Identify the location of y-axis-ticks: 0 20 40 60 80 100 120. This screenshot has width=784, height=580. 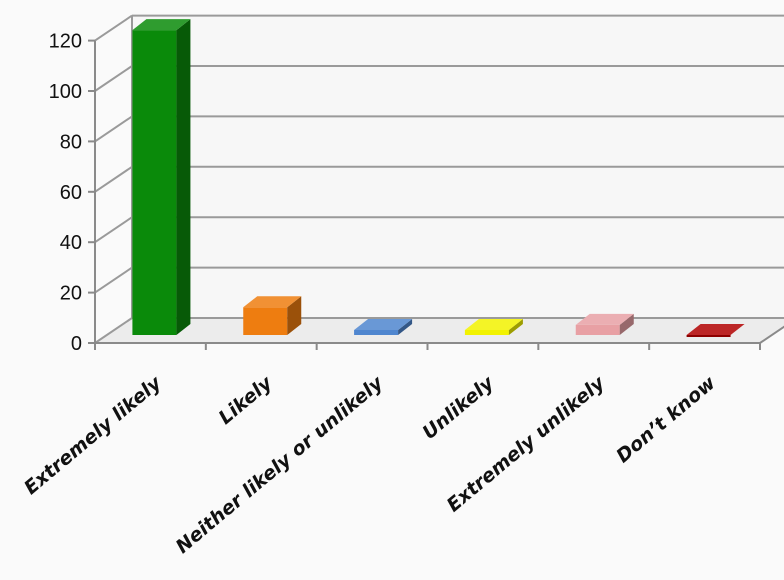
(72, 193).